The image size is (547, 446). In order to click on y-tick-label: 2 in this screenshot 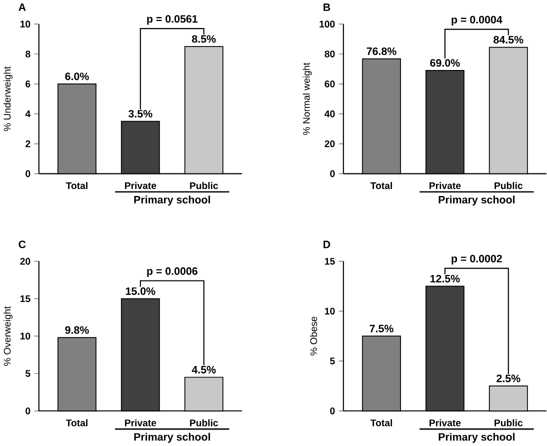, I will do `click(28, 143)`.